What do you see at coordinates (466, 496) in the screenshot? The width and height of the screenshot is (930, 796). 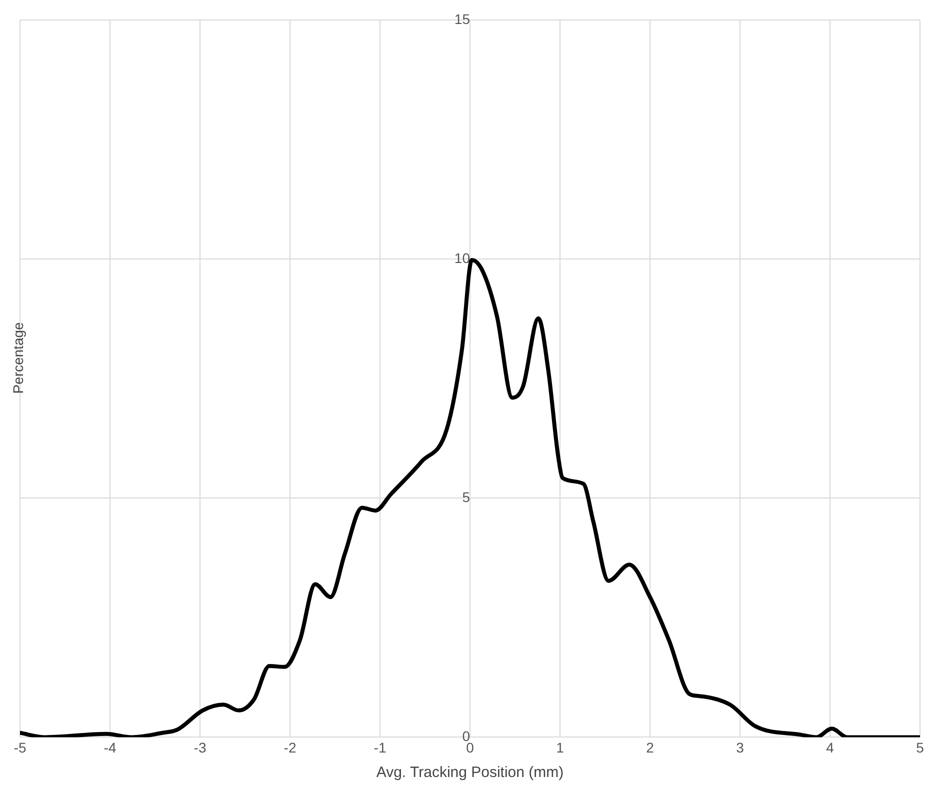 I see `y-tick-label: 5` at bounding box center [466, 496].